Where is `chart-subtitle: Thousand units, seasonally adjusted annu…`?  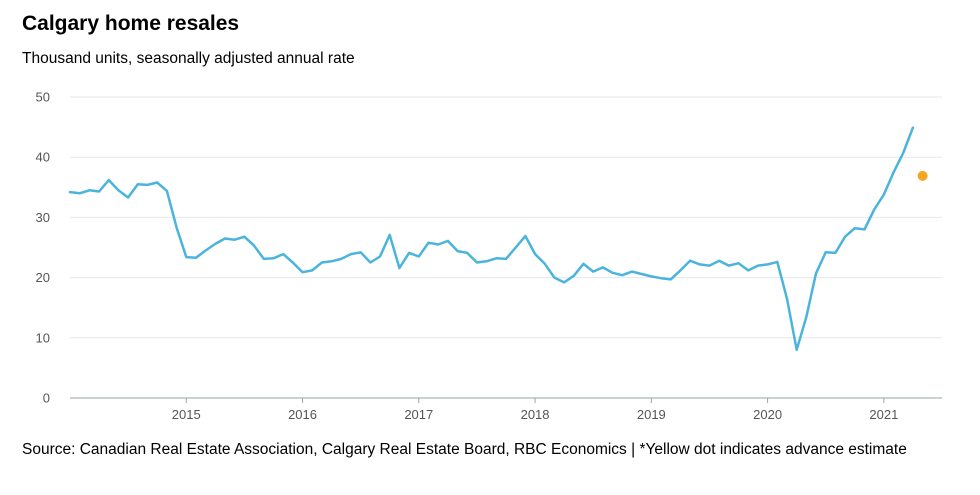
chart-subtitle: Thousand units, seasonally adjusted annu… is located at coordinates (188, 58).